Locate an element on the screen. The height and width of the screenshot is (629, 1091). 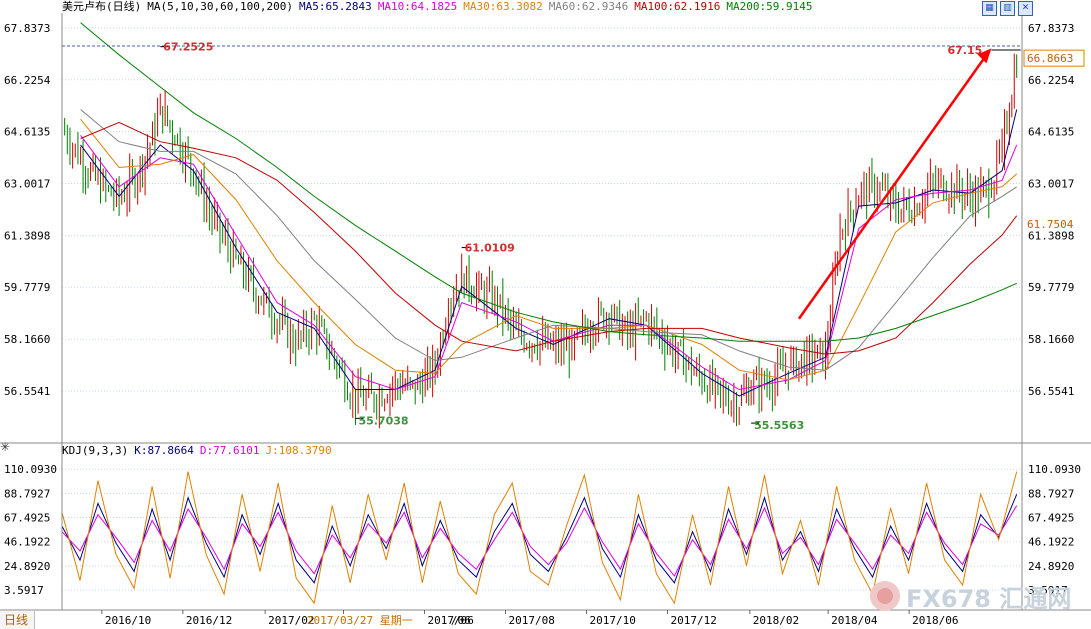
kdj-y-tick-right: 3.5917 is located at coordinates (1048, 590).